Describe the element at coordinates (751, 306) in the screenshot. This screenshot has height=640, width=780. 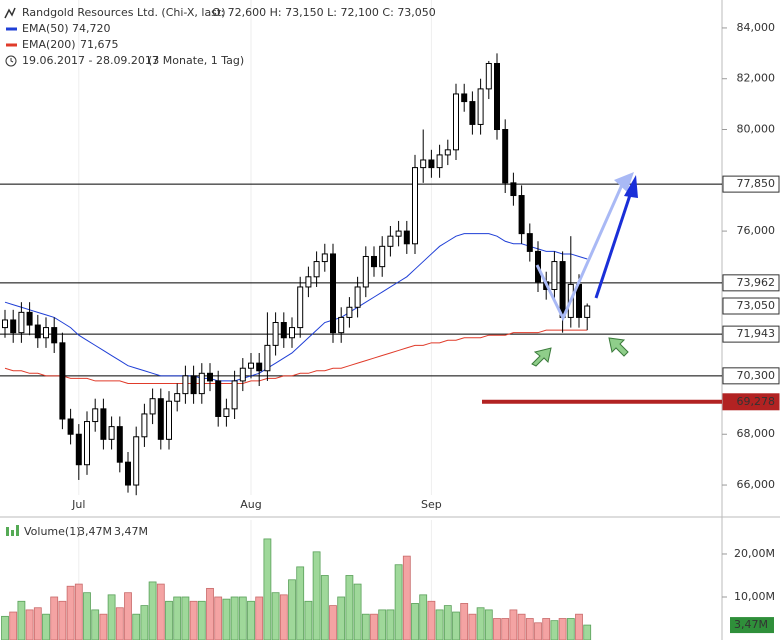
I see `last-price-box` at that location.